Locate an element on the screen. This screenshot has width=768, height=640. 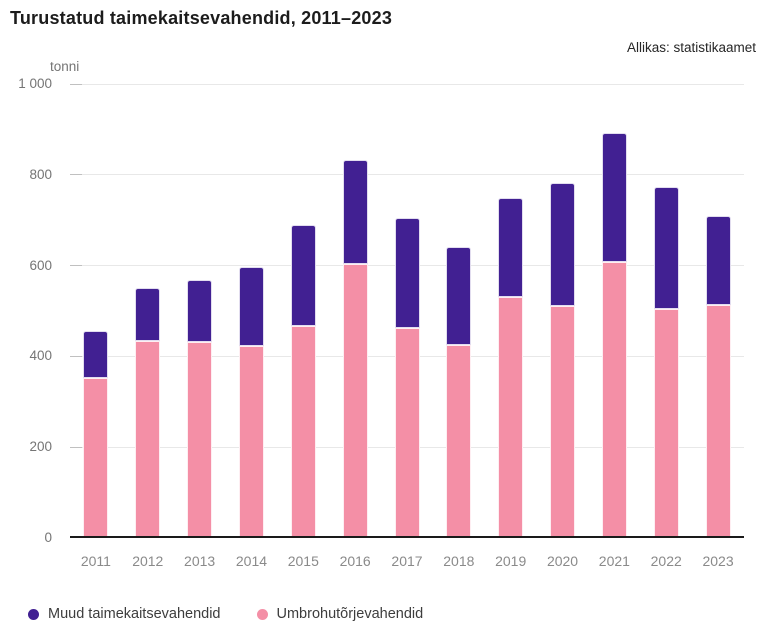
x-axis-tick-label: 2011 is located at coordinates (95, 561).